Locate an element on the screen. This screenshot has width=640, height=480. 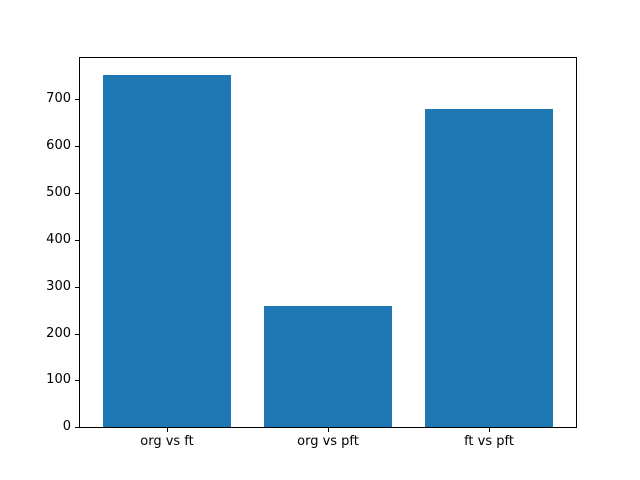
y-axis-tick-label: 200 is located at coordinates (58, 333).